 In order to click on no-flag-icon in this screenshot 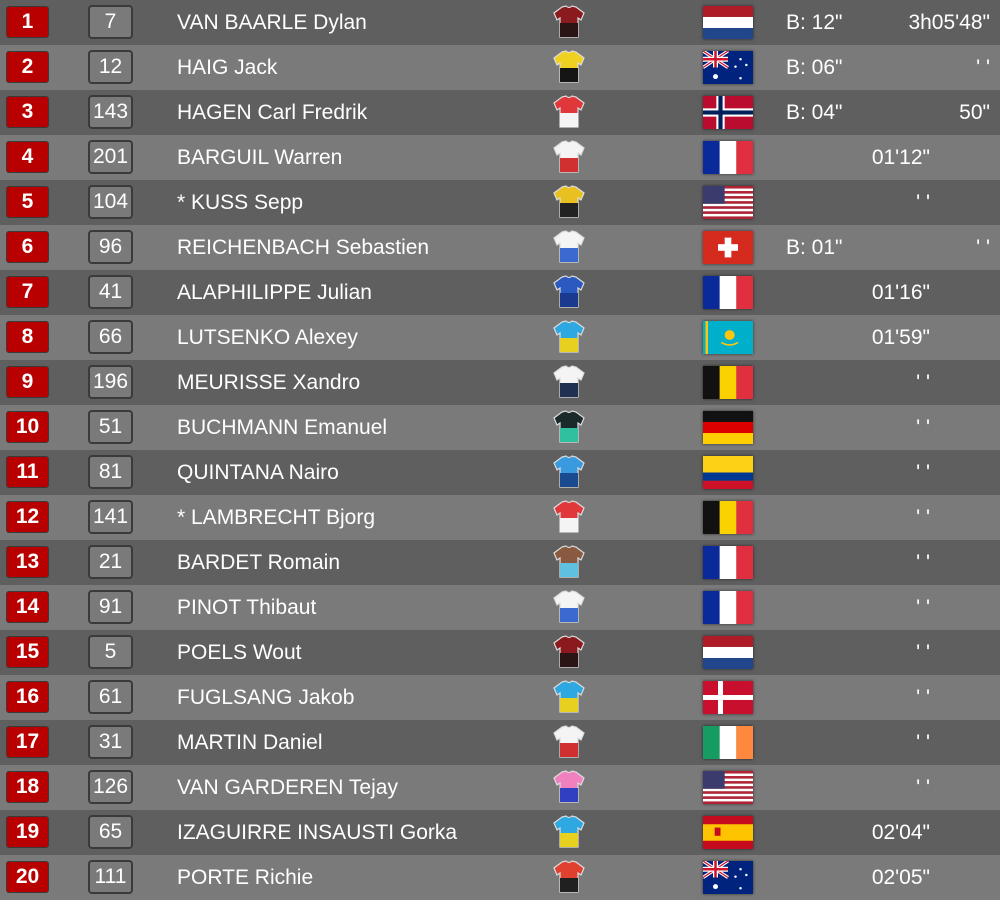, I will do `click(728, 112)`.